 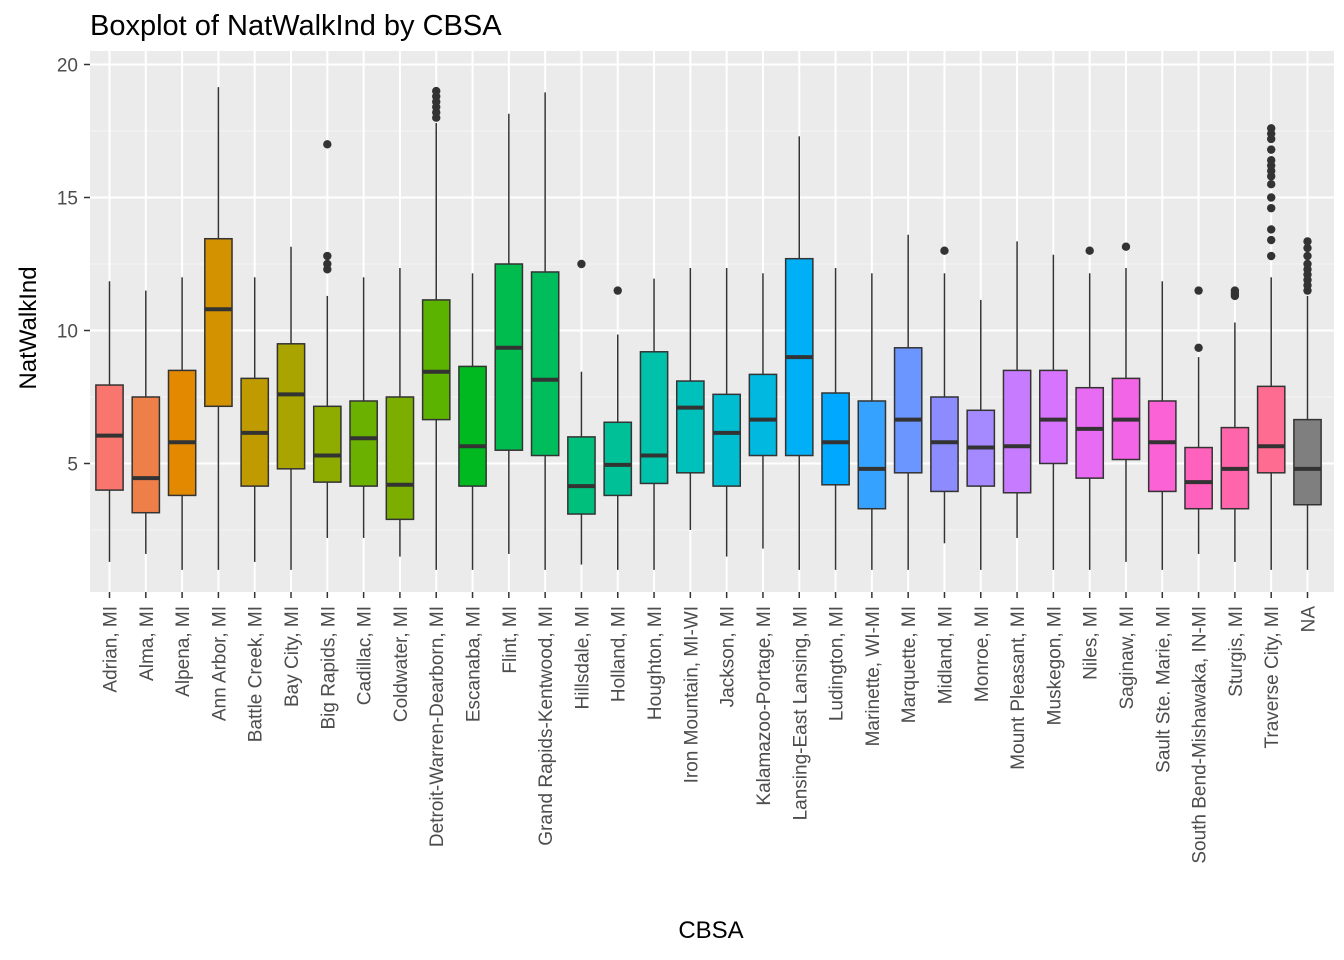 I want to click on y-tick-label: 5, so click(x=72, y=465).